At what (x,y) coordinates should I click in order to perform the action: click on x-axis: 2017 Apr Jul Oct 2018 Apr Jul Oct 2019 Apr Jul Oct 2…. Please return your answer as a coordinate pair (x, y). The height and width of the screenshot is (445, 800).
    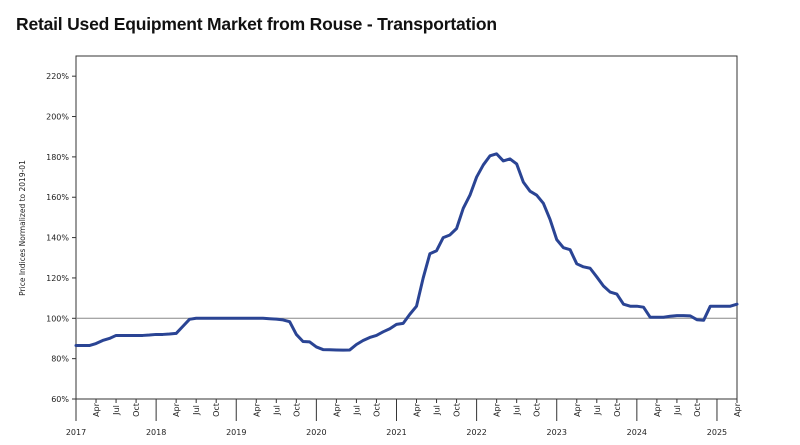
    Looking at the image, I should click on (404, 418).